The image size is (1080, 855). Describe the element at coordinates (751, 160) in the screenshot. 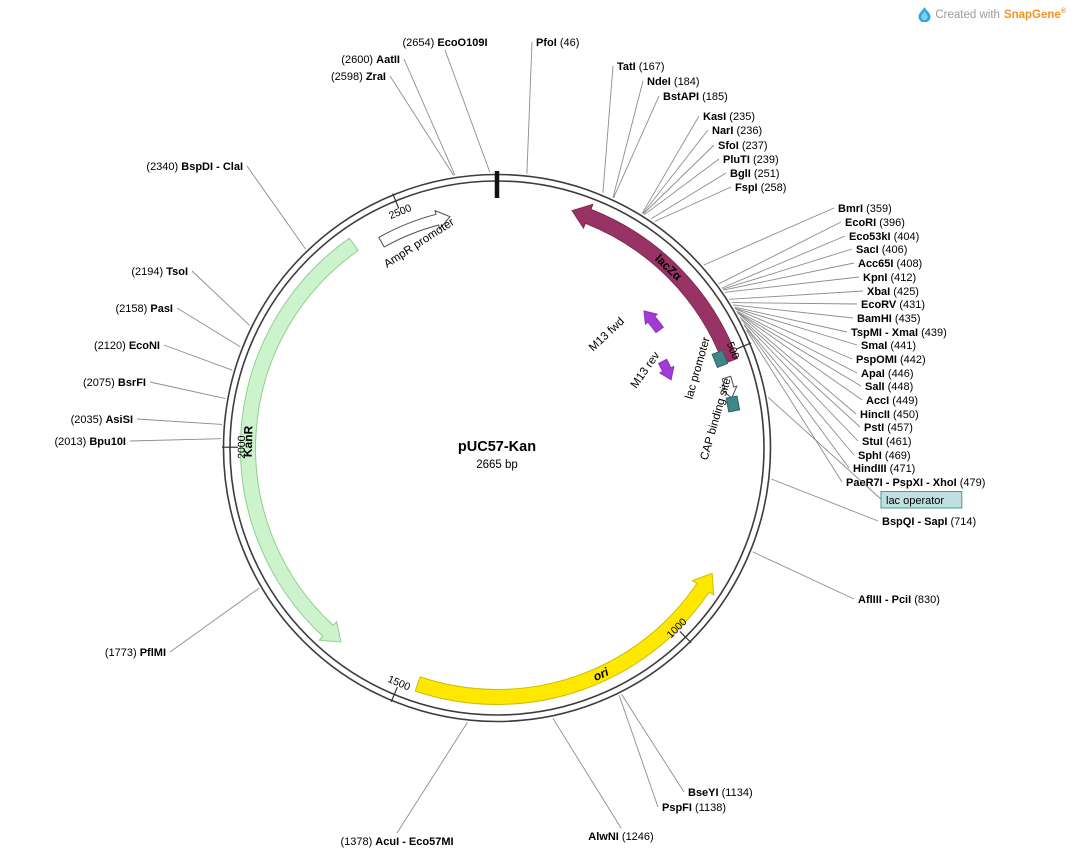

I see `restriction-site-label: PluTI (239)` at that location.